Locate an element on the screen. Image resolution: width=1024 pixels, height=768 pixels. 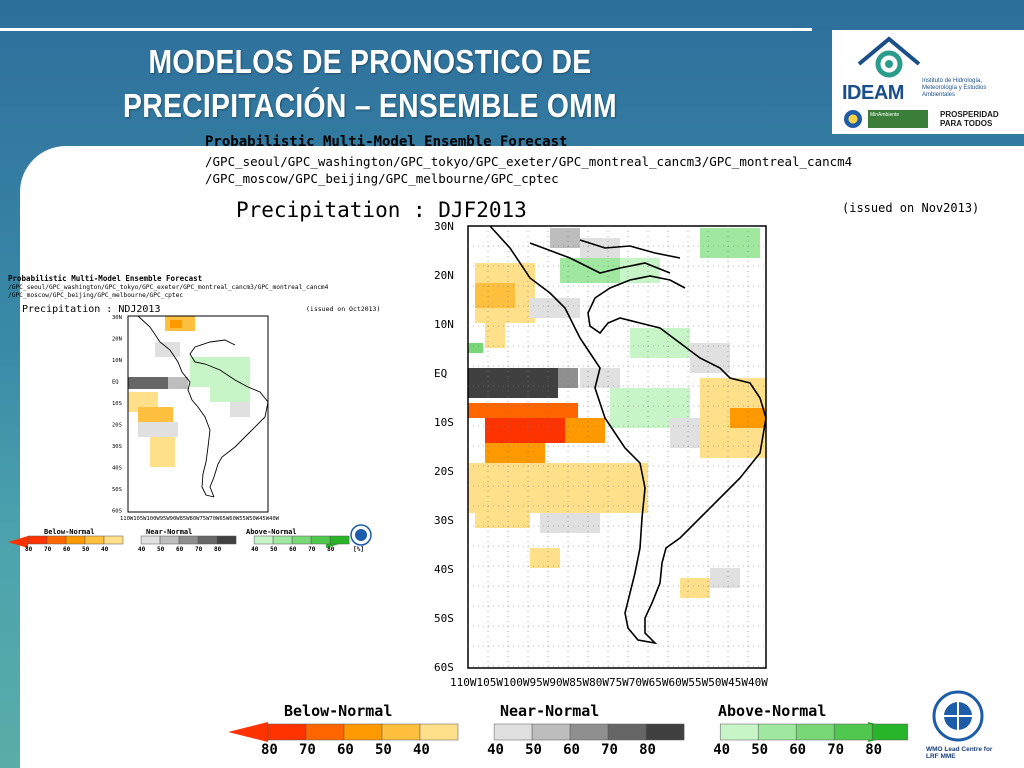
main-lat-label: 10S is located at coordinates (444, 422).